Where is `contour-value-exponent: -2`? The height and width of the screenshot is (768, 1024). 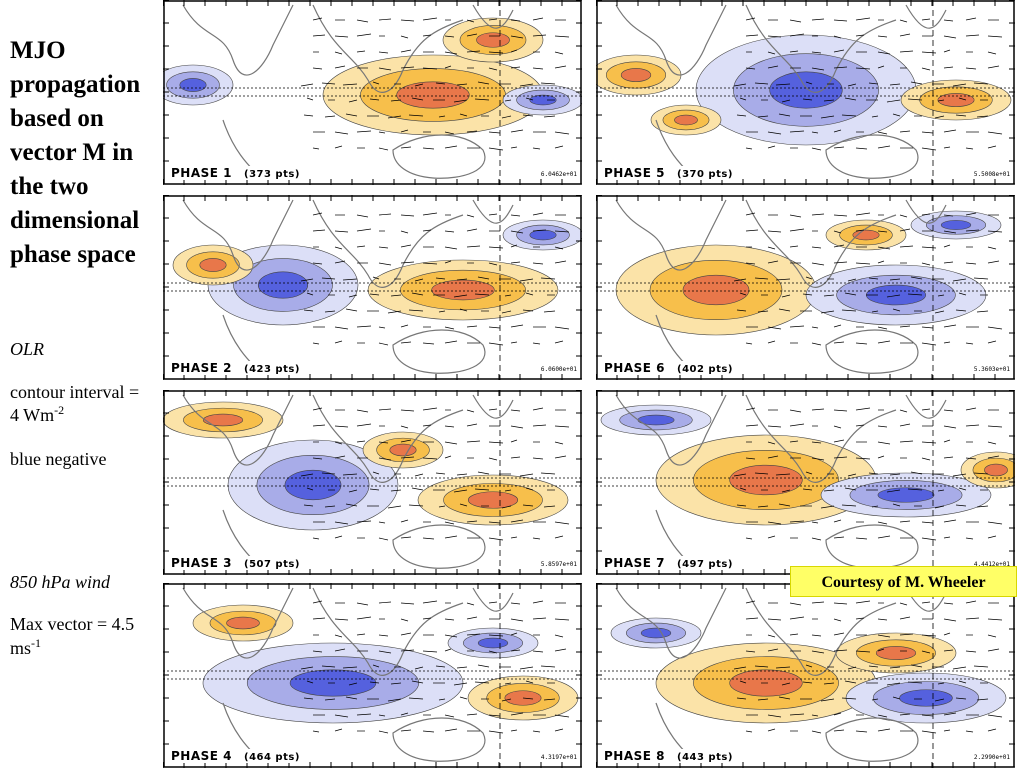 contour-value-exponent: -2 is located at coordinates (59, 410).